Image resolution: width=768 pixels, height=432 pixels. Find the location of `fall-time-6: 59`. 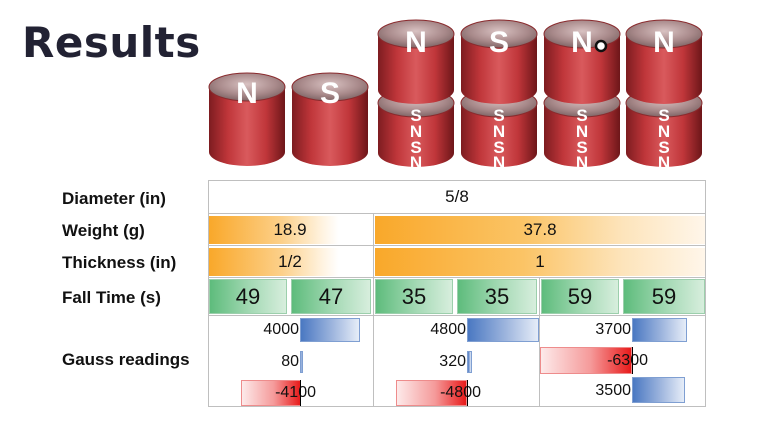

fall-time-6: 59 is located at coordinates (664, 296).